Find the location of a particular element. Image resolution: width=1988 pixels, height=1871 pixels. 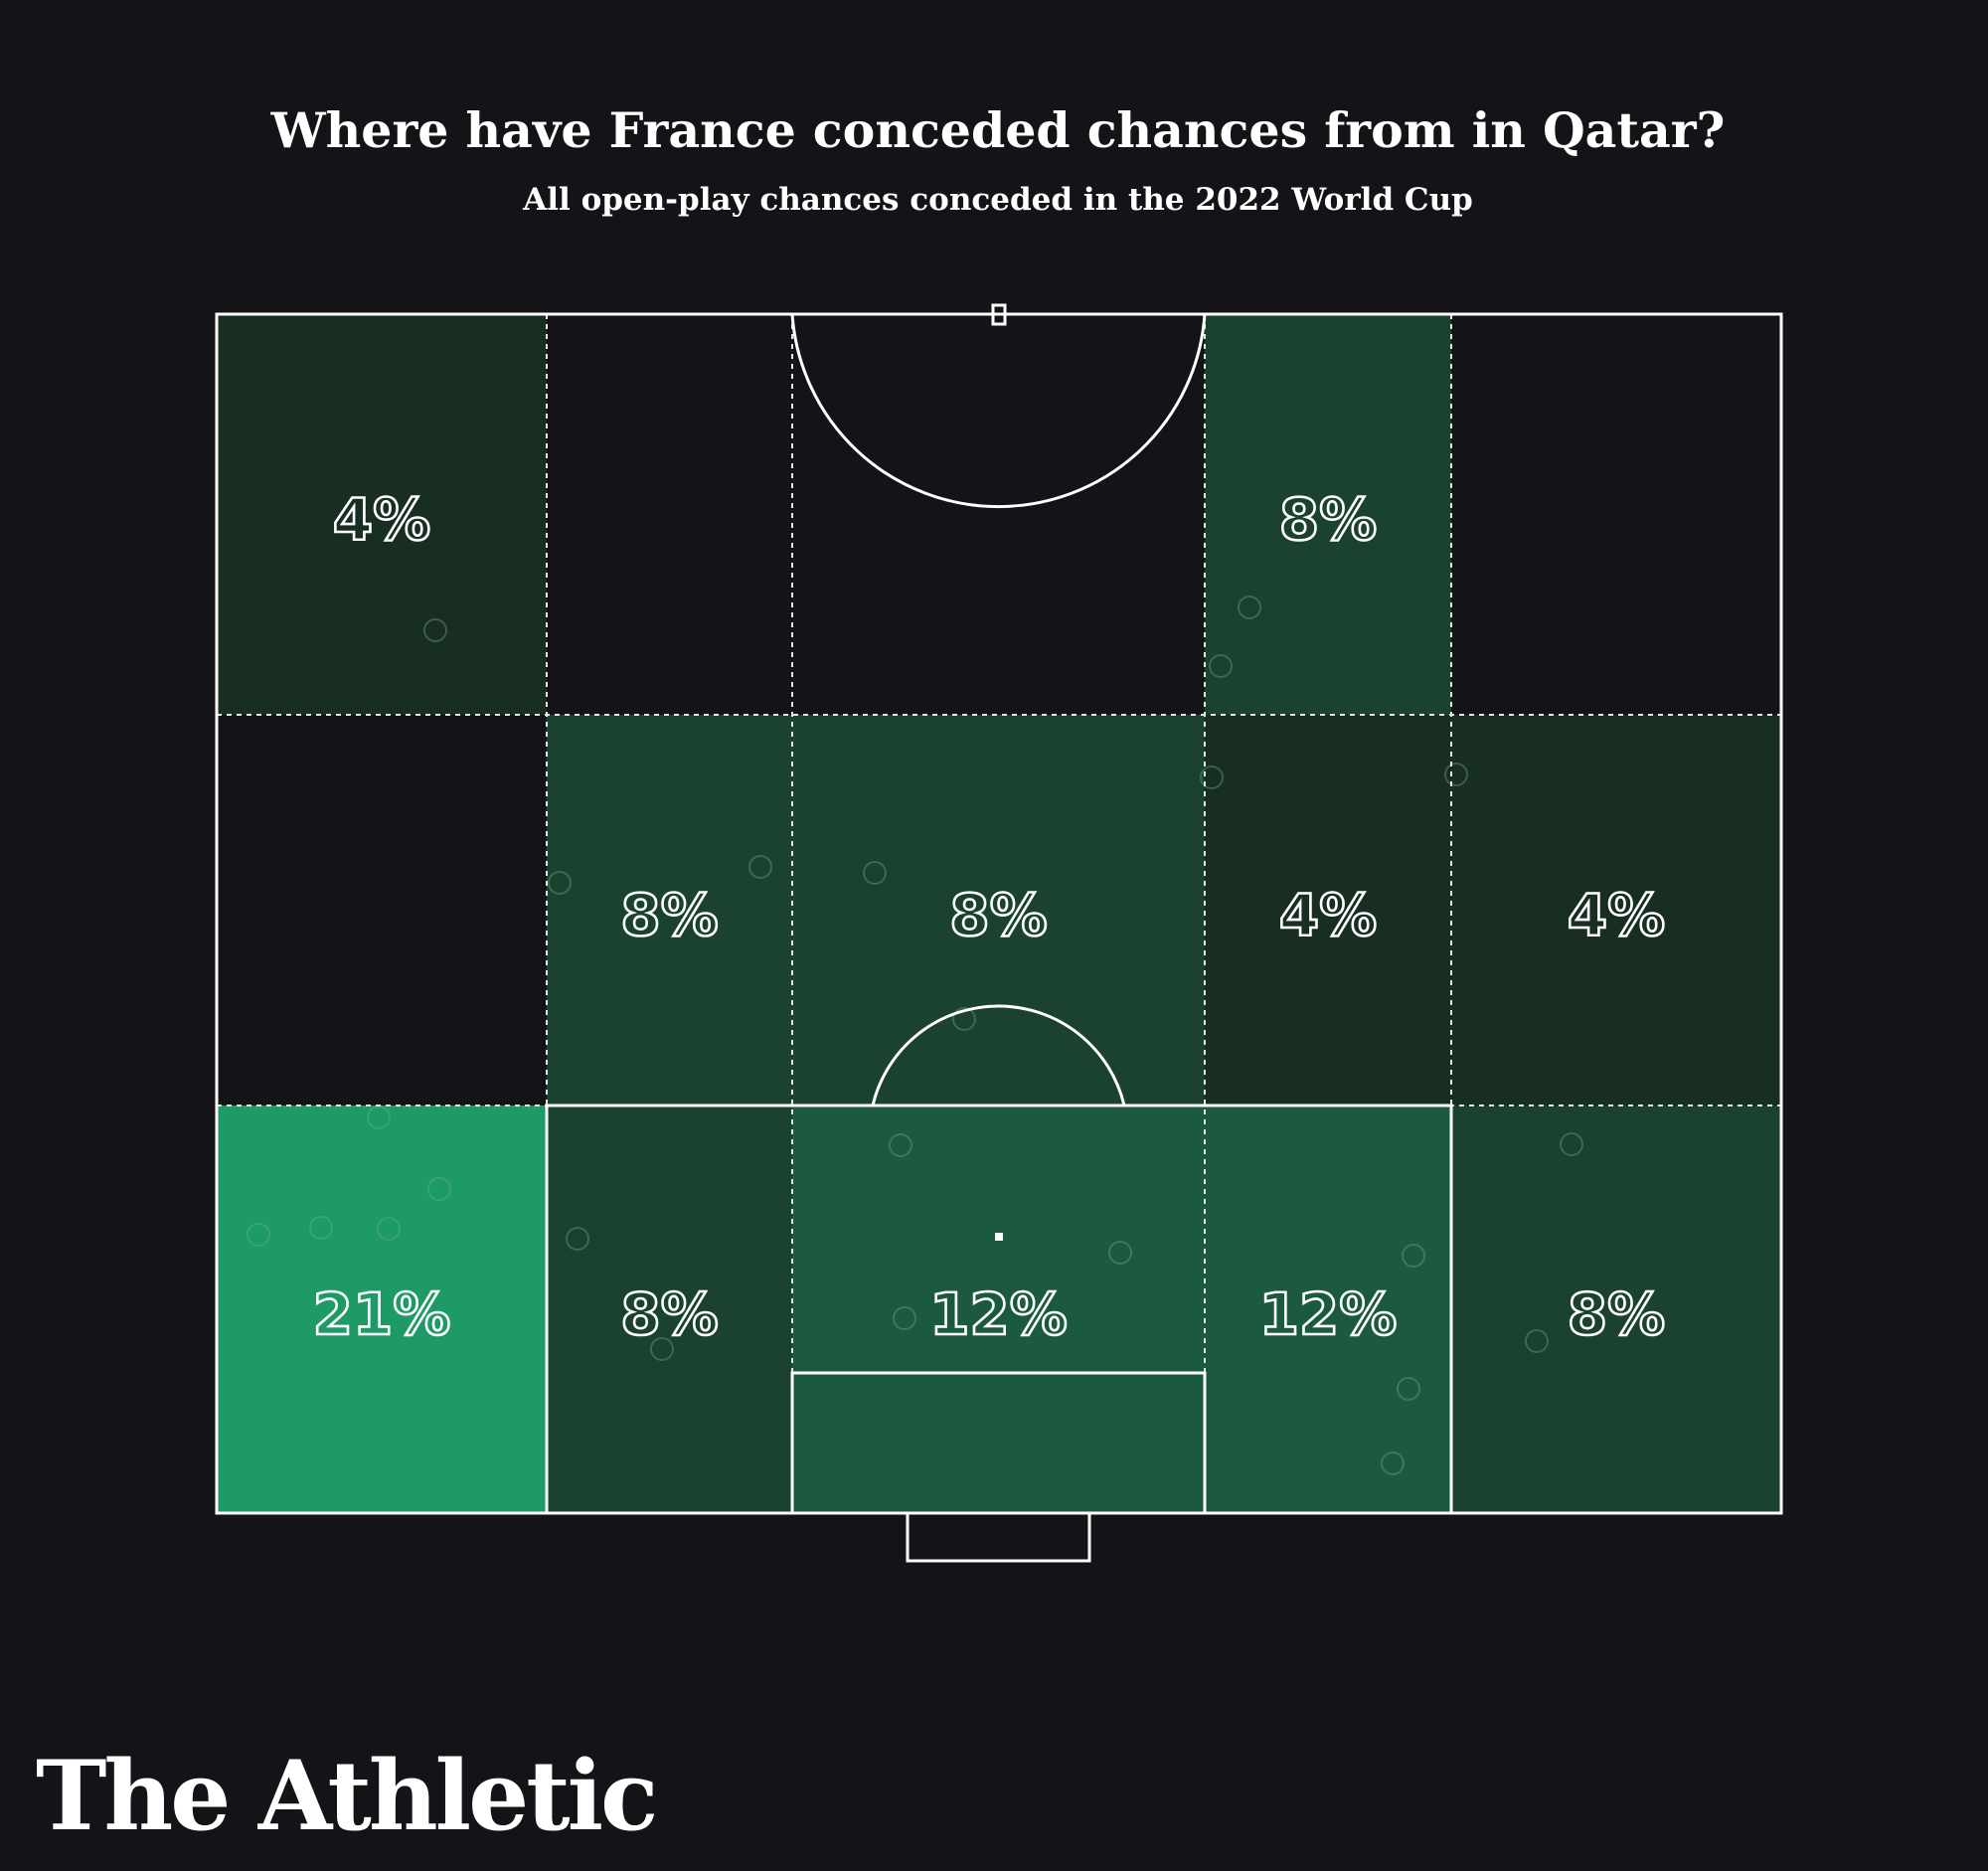

zone-label-r2-c2: 12% is located at coordinates (998, 1314).